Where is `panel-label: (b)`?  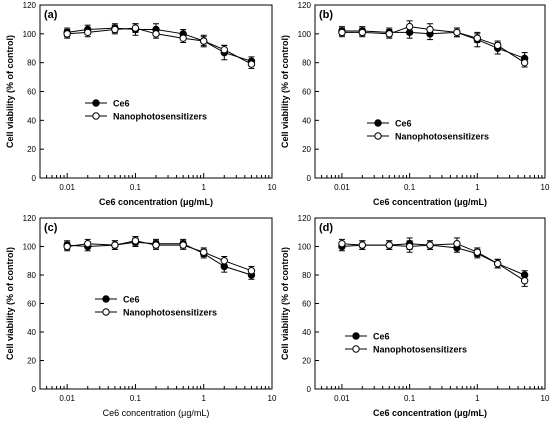 panel-label: (b) is located at coordinates (326, 15).